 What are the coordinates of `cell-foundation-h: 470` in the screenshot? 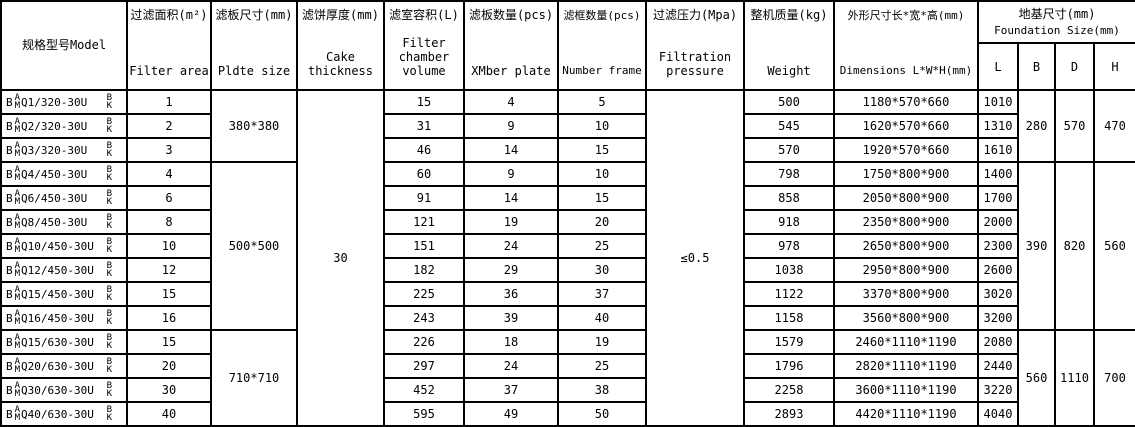 It's located at (1113, 126).